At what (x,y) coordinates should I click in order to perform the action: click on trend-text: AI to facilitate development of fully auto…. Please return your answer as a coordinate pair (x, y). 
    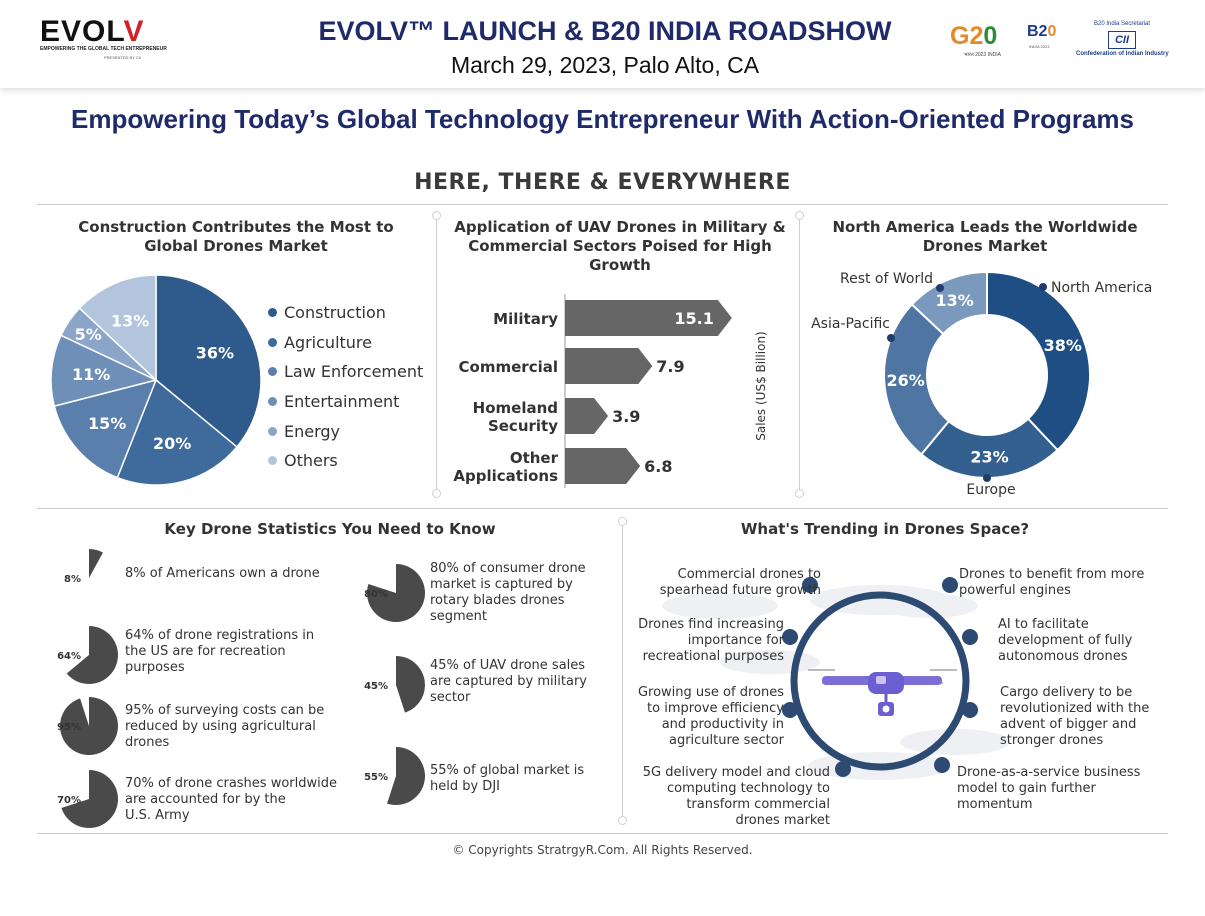
    Looking at the image, I should click on (1065, 641).